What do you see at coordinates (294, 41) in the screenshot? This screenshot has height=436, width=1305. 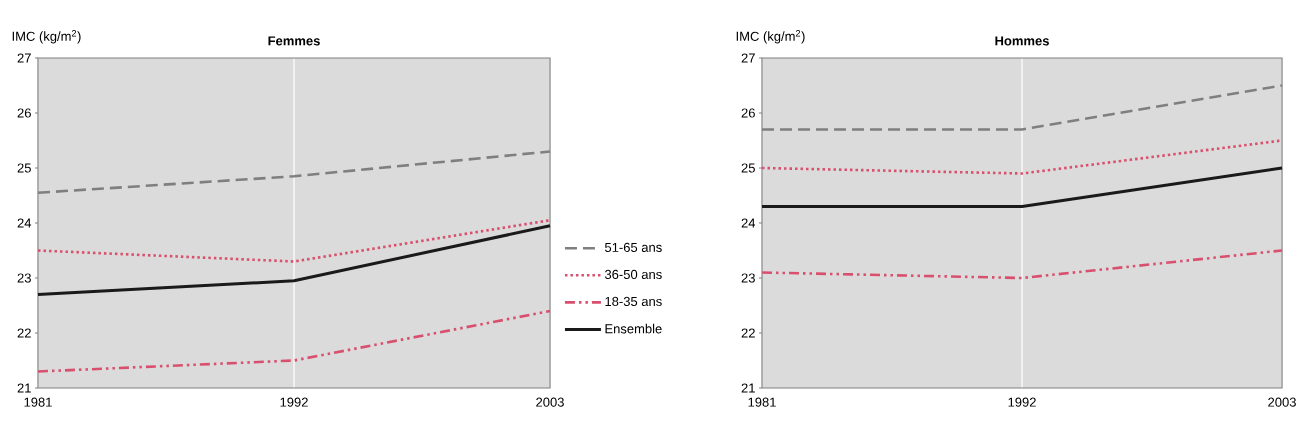 I see `chart-title: Femmes` at bounding box center [294, 41].